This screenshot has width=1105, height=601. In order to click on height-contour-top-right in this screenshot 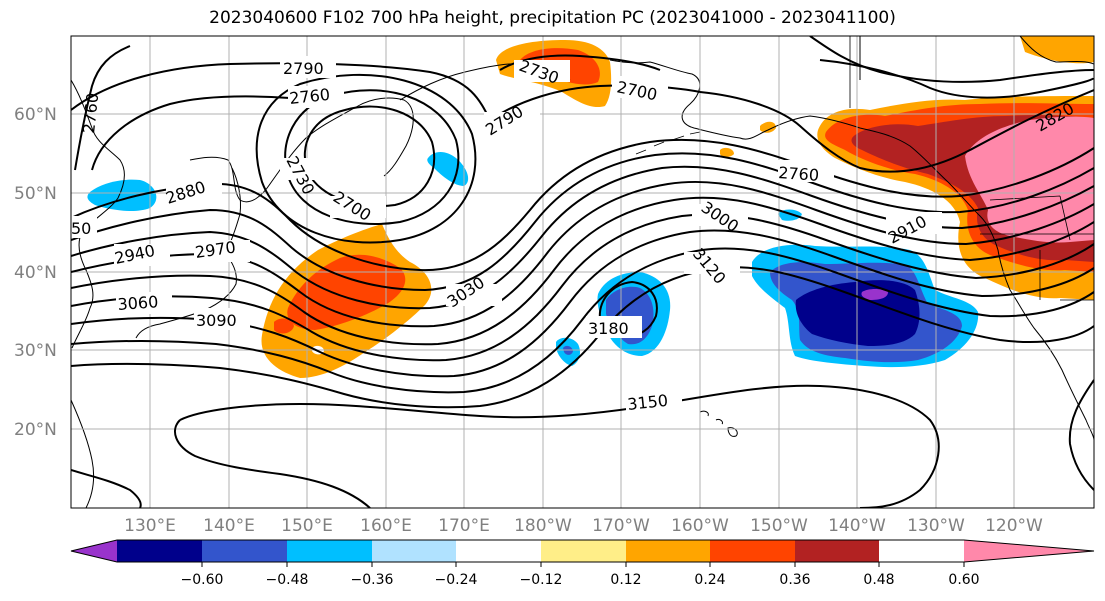, I will do `click(951, 59)`.